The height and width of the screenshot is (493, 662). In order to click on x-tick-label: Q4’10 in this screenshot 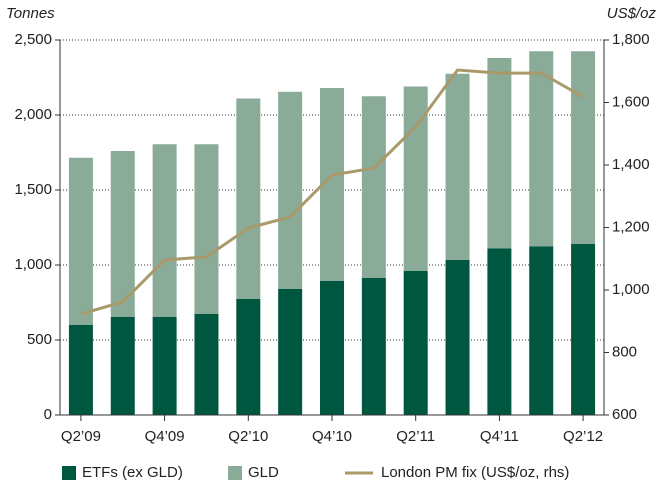, I will do `click(332, 436)`.